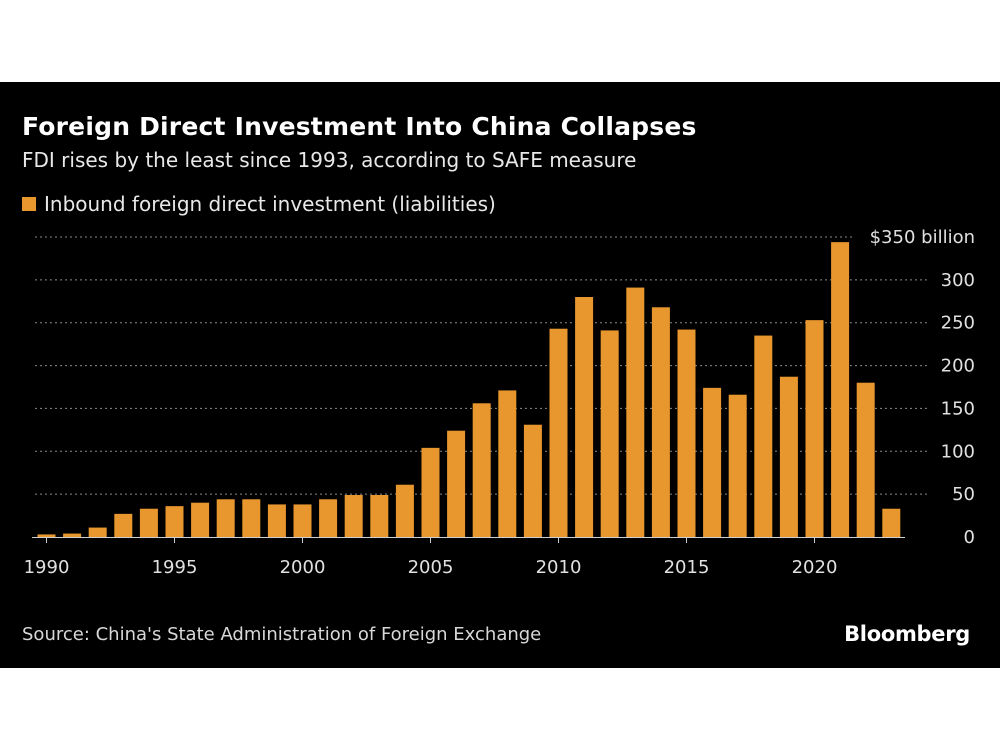 The height and width of the screenshot is (750, 1000). What do you see at coordinates (712, 462) in the screenshot?
I see `bar-2016` at bounding box center [712, 462].